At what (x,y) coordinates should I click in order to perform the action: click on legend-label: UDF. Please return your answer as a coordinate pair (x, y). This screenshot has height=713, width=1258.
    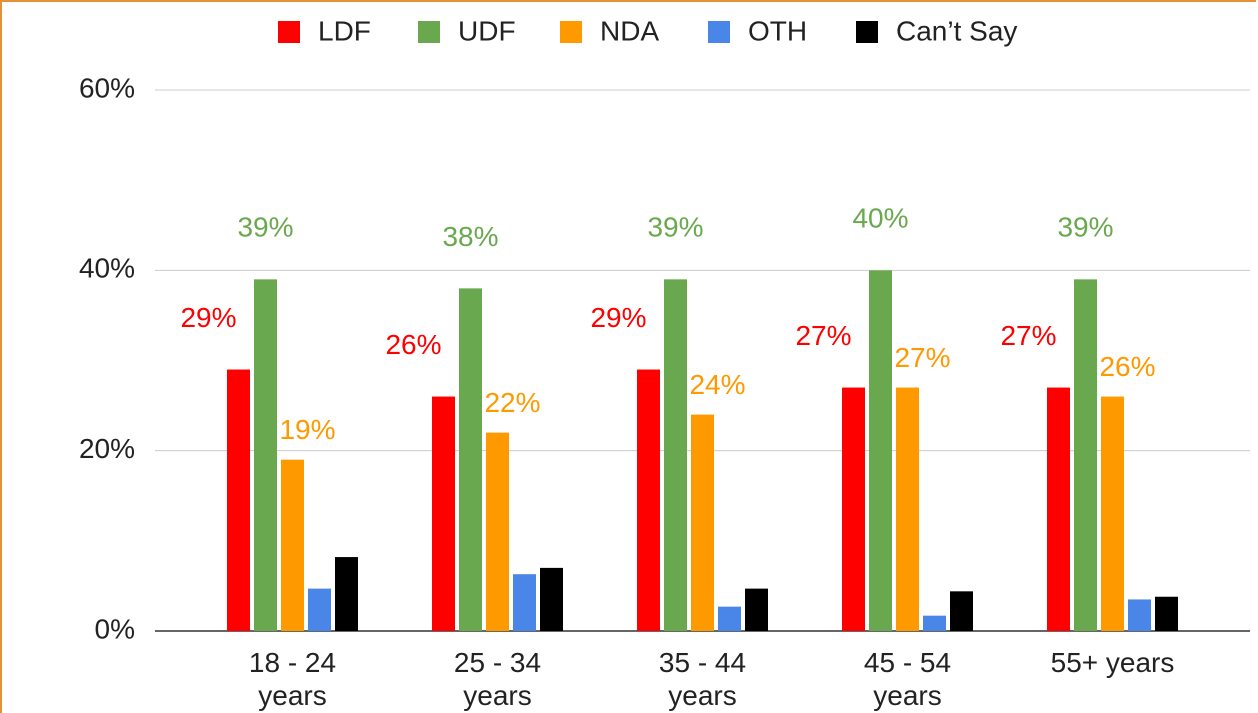
    Looking at the image, I should click on (487, 30).